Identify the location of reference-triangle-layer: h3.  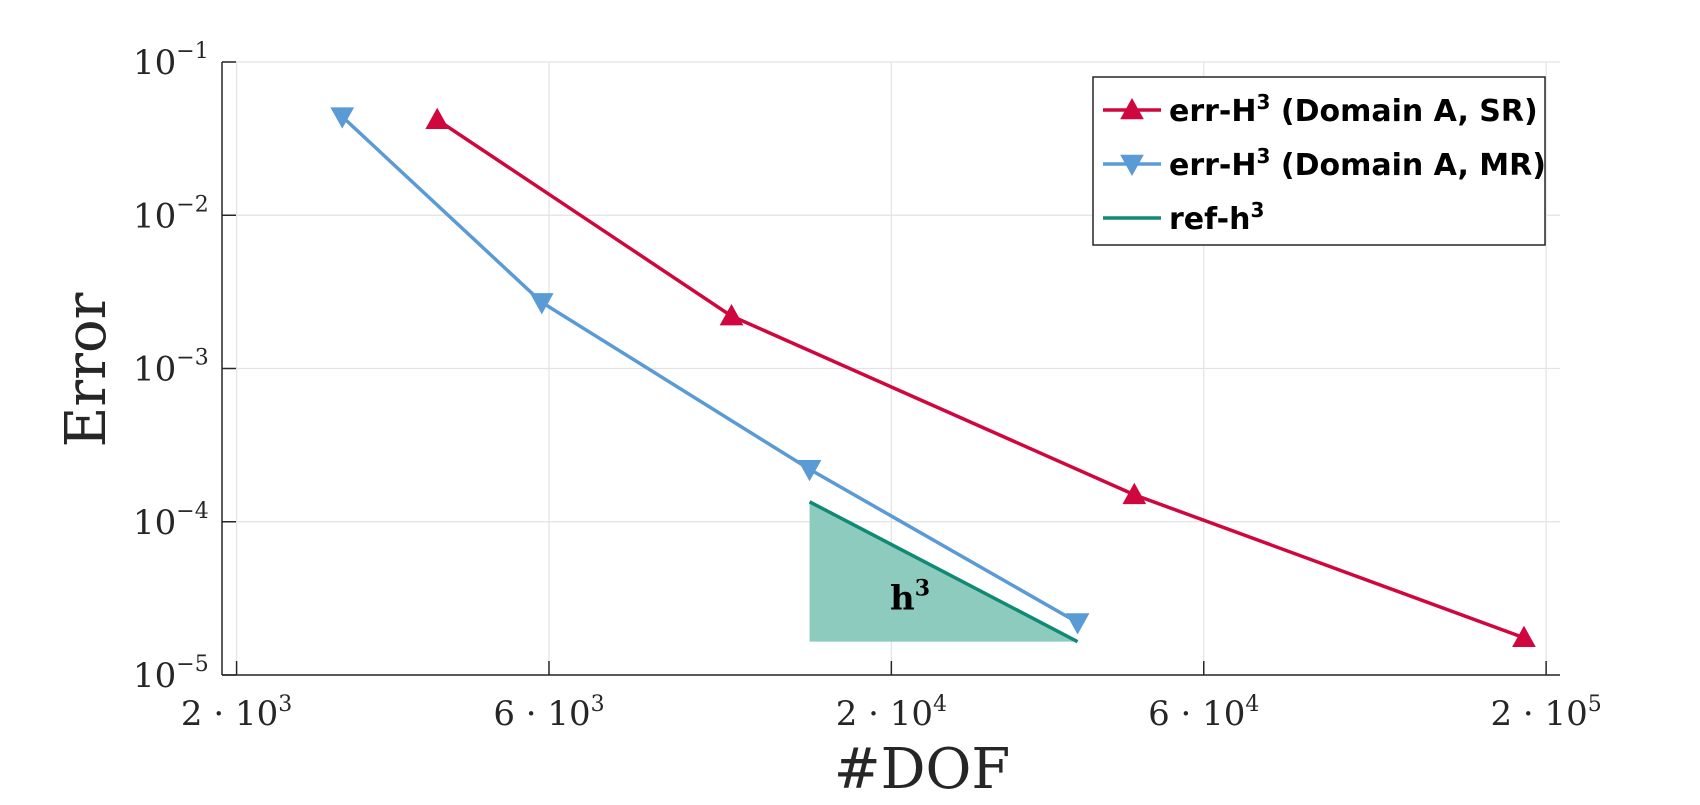
(943, 572).